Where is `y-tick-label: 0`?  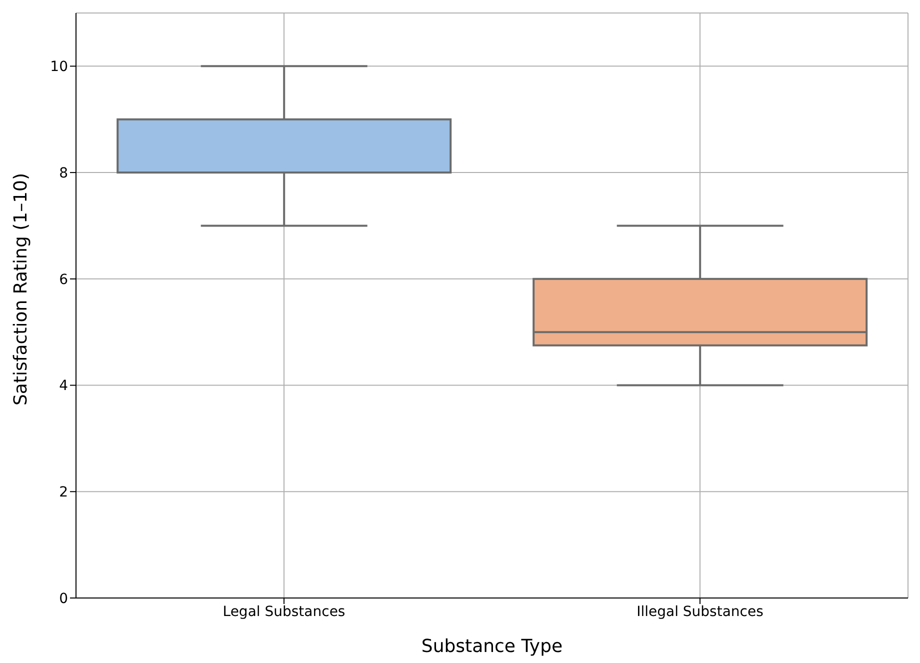
y-tick-label: 0 is located at coordinates (63, 598).